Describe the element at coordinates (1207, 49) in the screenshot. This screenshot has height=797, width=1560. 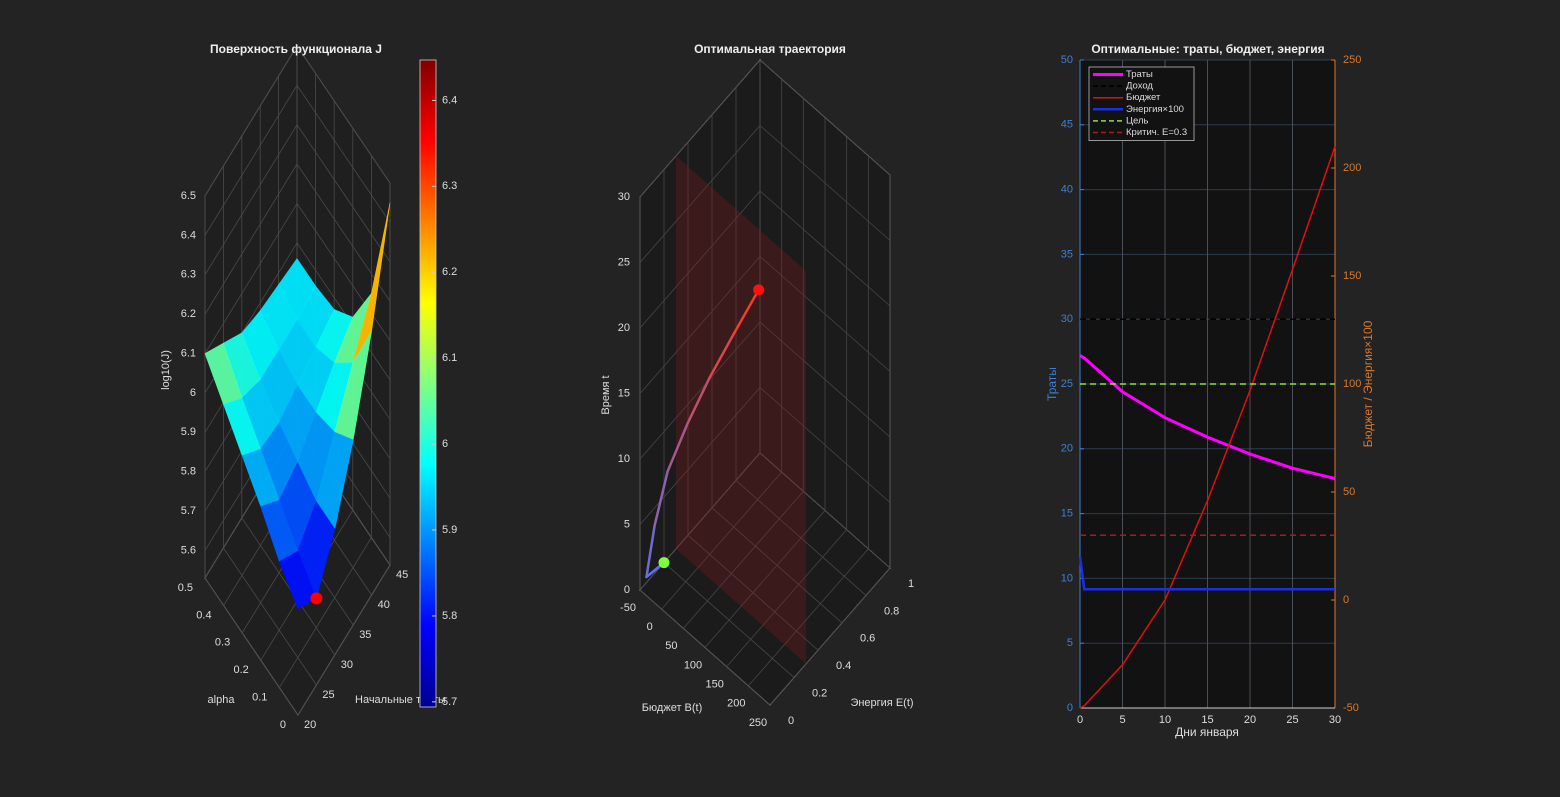
I see `title: Оптимальные: траты, бюджет, энергия` at that location.